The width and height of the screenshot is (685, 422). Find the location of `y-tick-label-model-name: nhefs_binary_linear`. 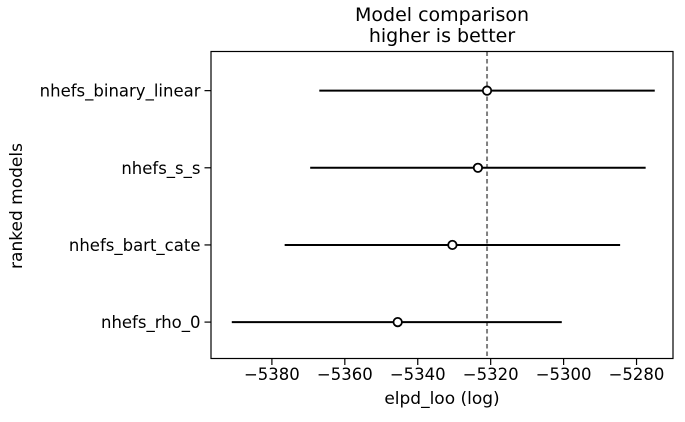

y-tick-label-model-name: nhefs_binary_linear is located at coordinates (120, 92).